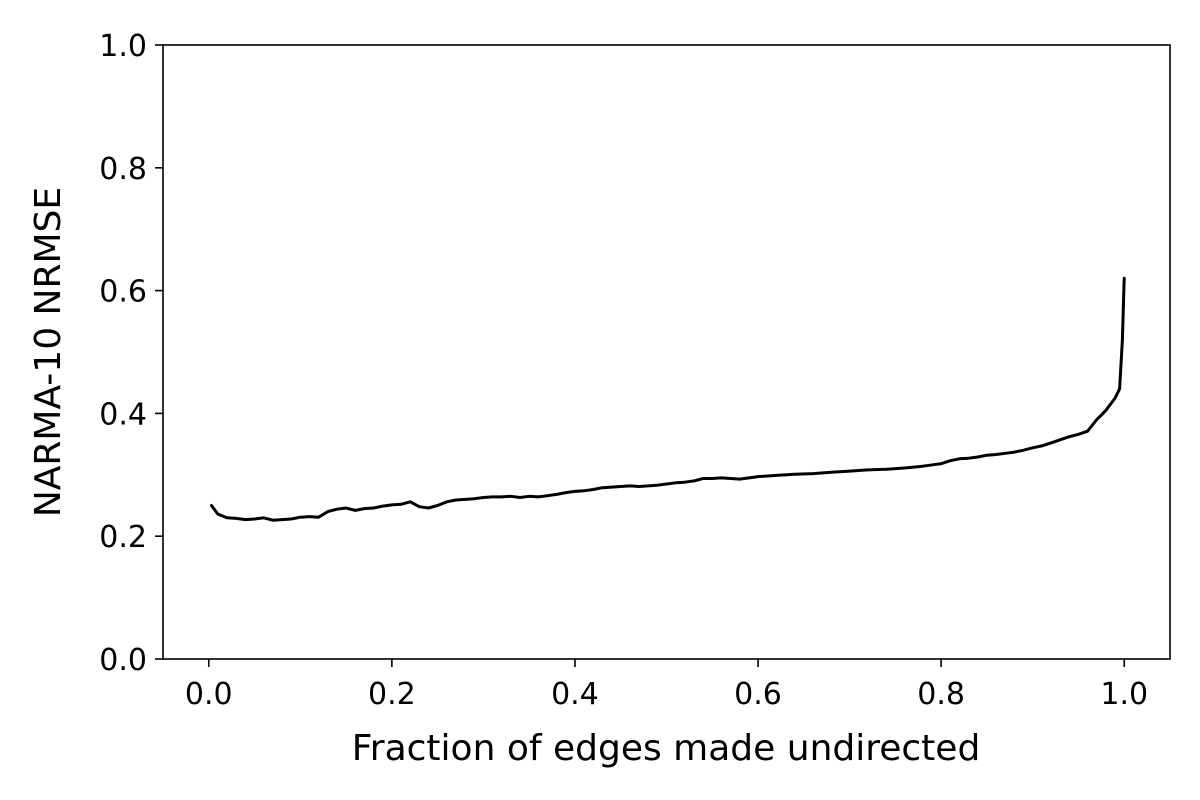 Image resolution: width=1200 pixels, height=800 pixels. I want to click on x-tick-label: 0.2, so click(392, 694).